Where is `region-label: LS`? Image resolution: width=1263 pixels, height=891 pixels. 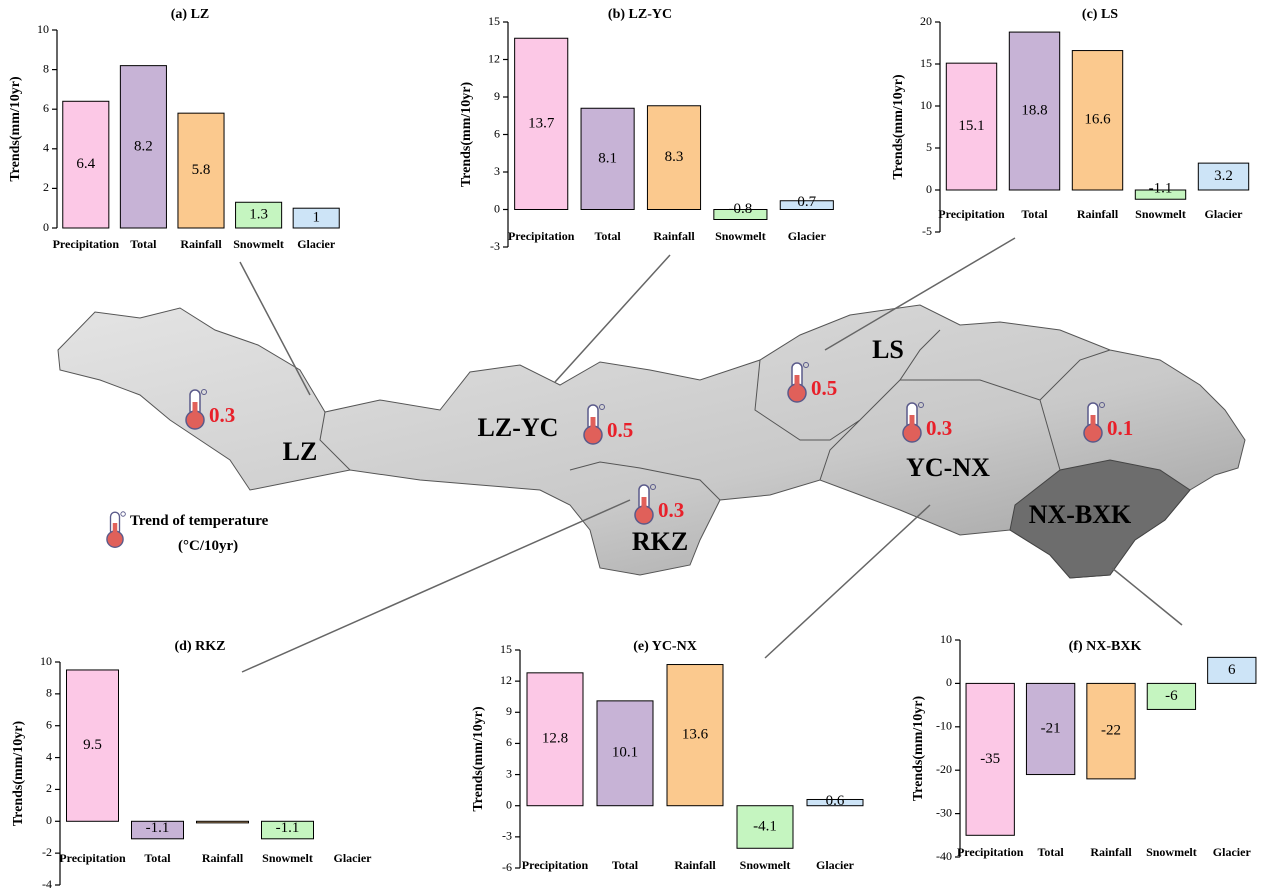 region-label: LS is located at coordinates (888, 349).